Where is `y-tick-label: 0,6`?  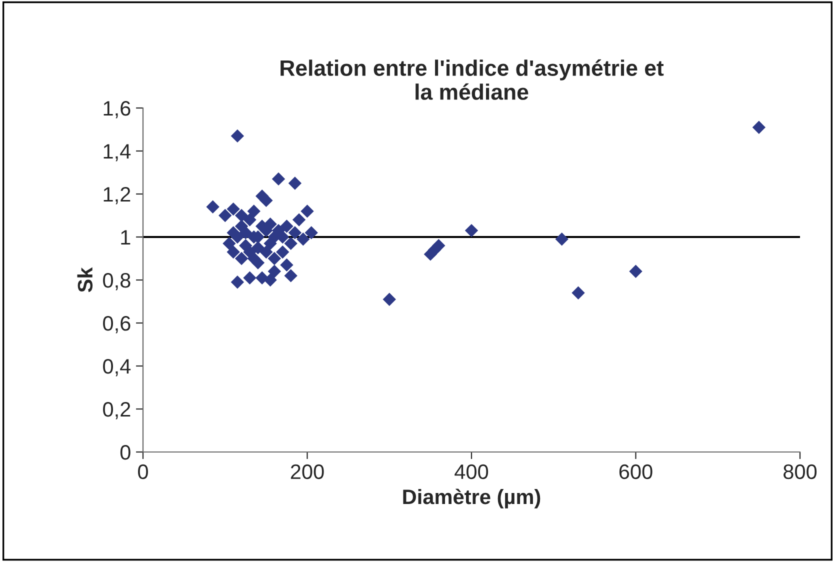 y-tick-label: 0,6 is located at coordinates (116, 325).